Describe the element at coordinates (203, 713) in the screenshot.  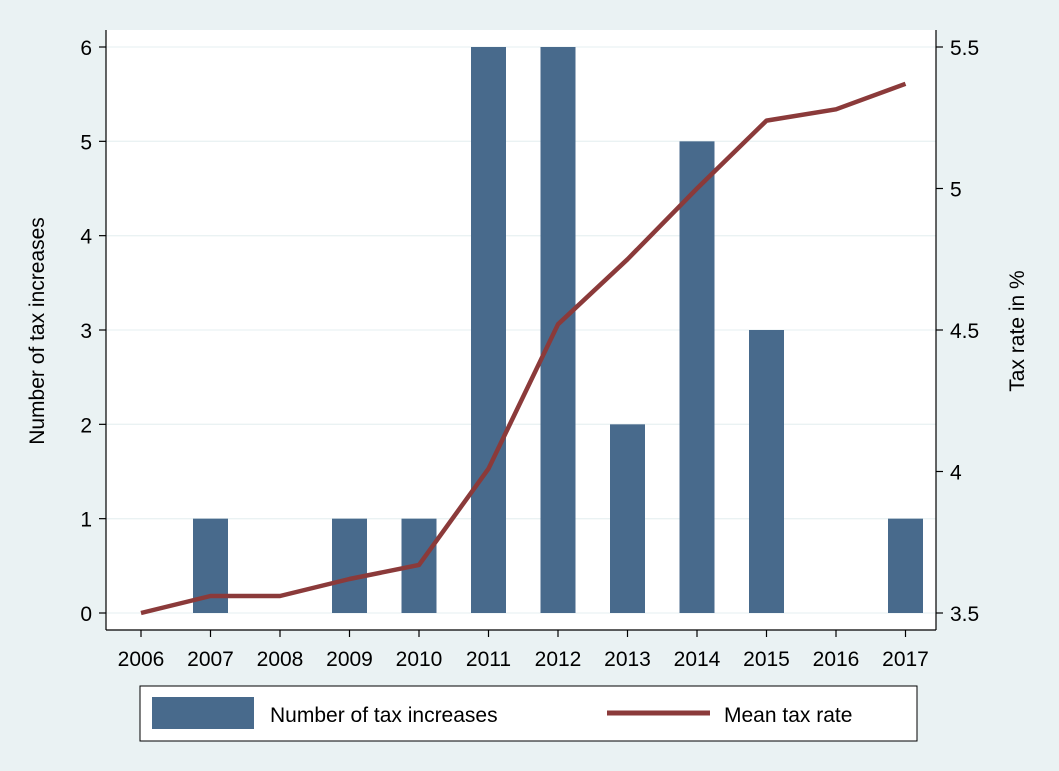
I see `legend-bar-swatch` at that location.